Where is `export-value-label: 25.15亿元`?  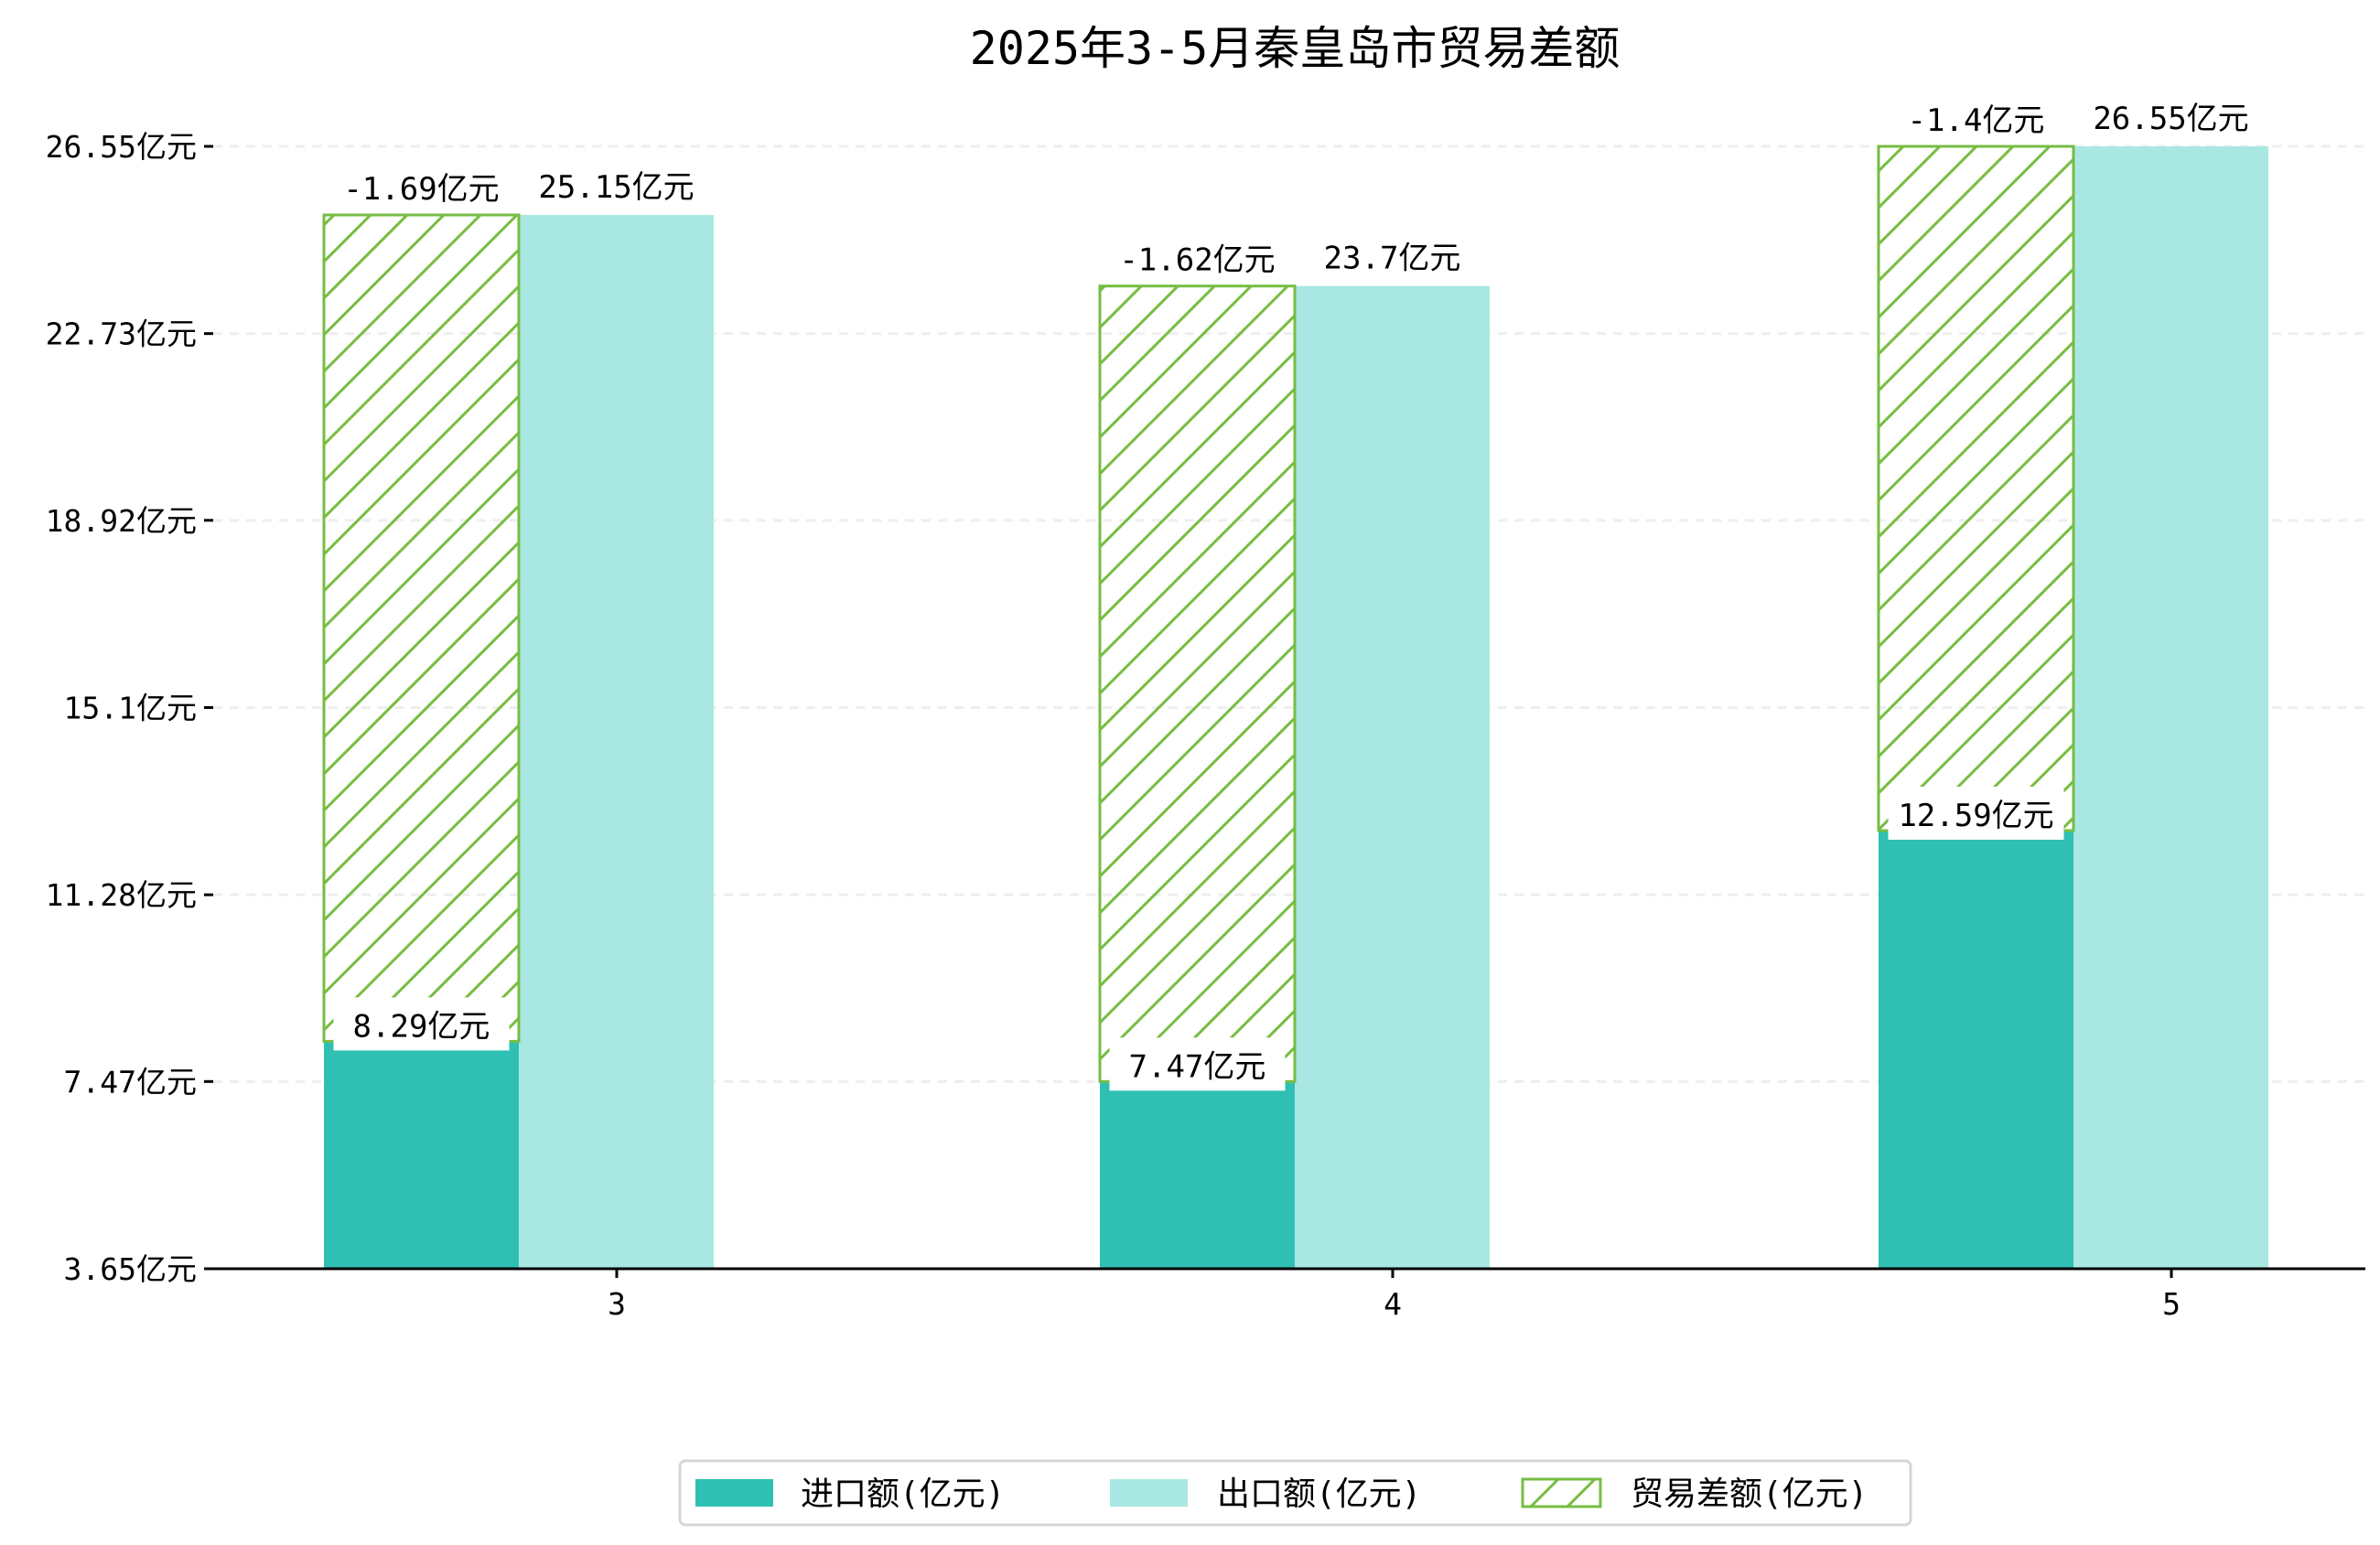
export-value-label: 25.15亿元 is located at coordinates (616, 187).